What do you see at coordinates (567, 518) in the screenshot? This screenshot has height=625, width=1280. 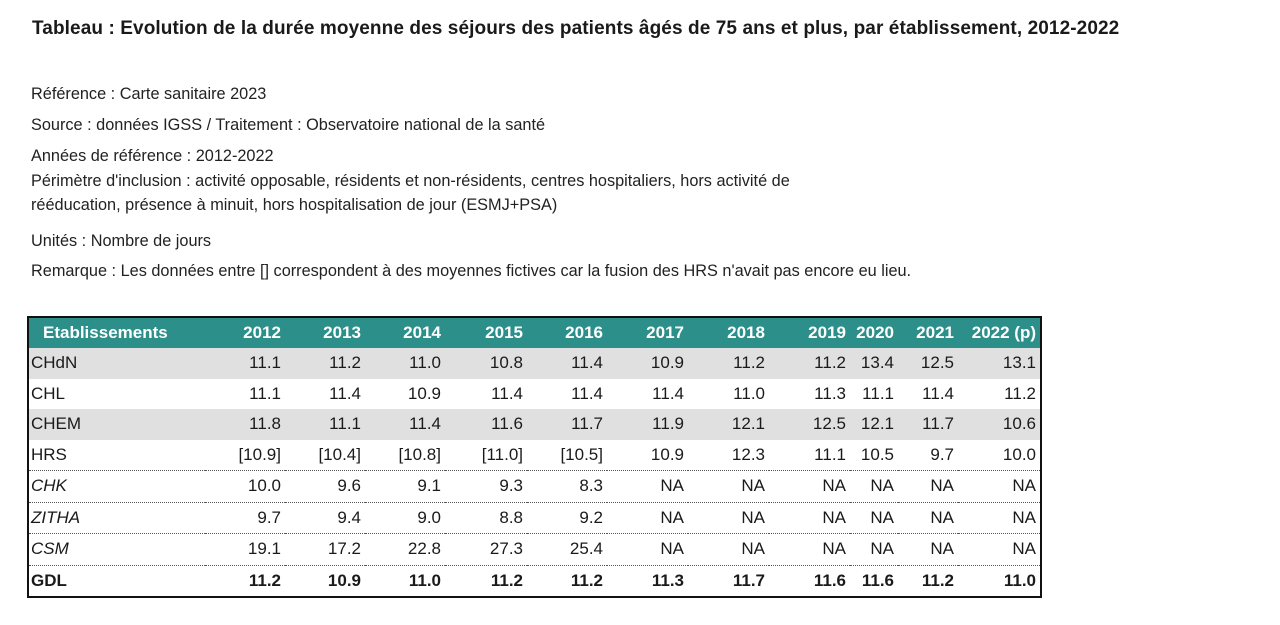 I see `table-cell: 9.2` at bounding box center [567, 518].